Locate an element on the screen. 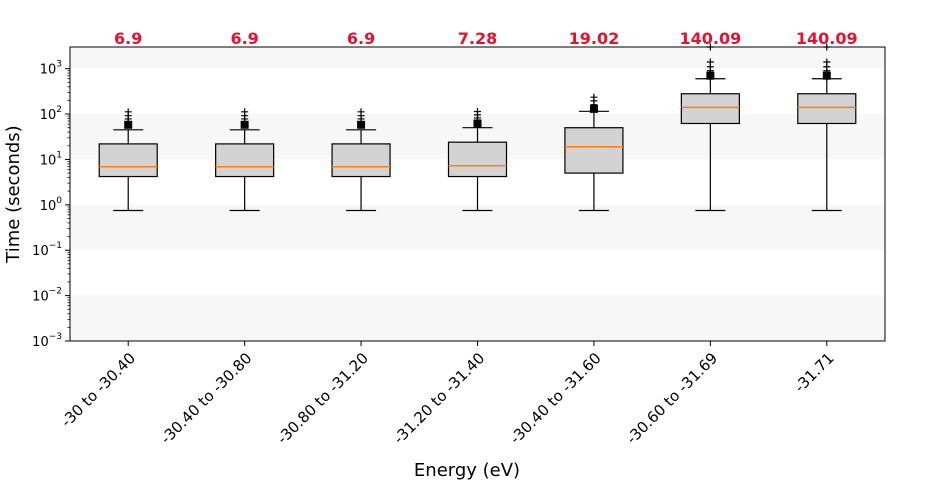  y-tick-label: 10⁰ is located at coordinates (51, 205).